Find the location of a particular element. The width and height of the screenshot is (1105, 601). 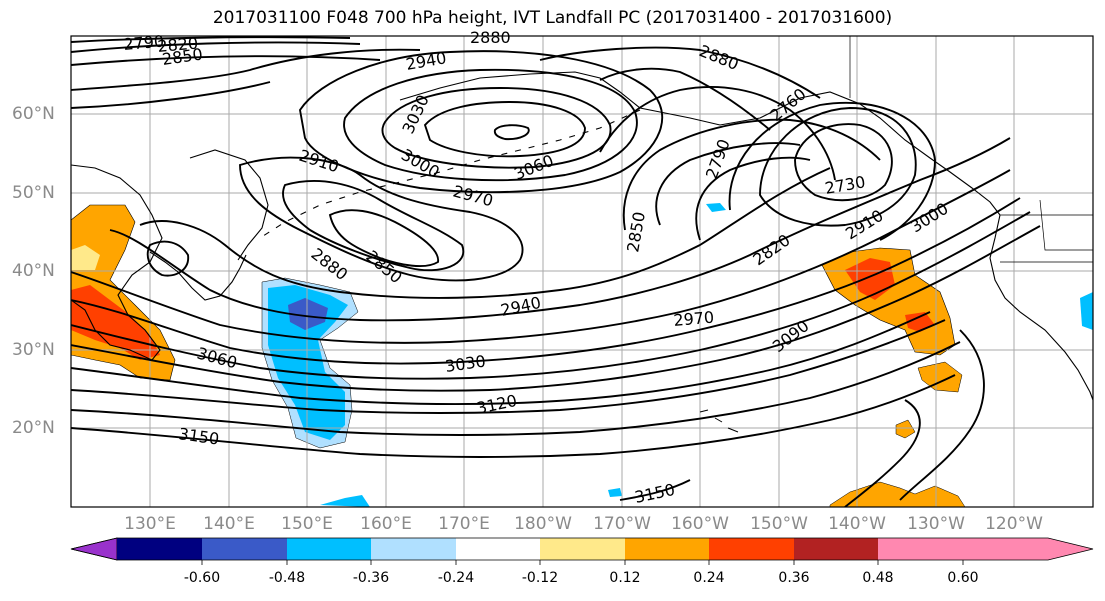

colorbar-tick-label: -0.48 is located at coordinates (287, 578).